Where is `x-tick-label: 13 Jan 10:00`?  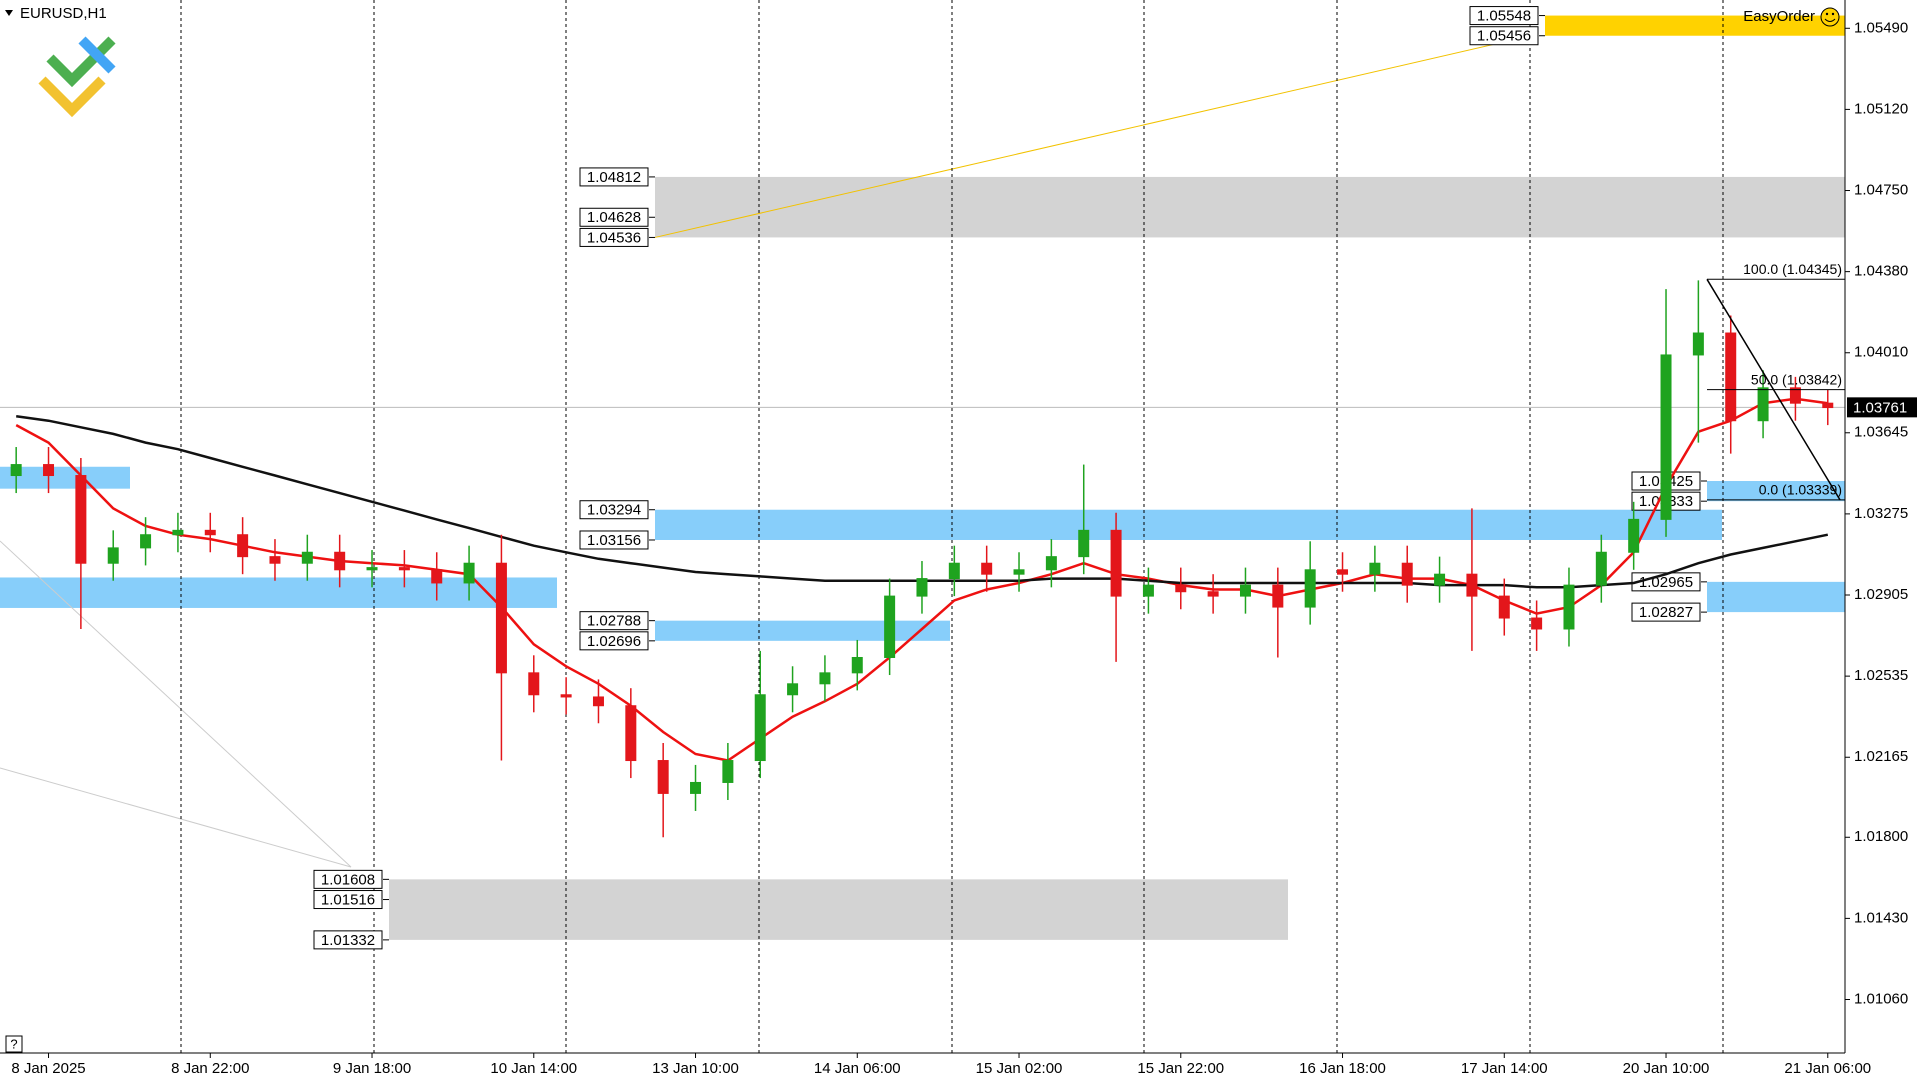 x-tick-label: 13 Jan 10:00 is located at coordinates (695, 1068).